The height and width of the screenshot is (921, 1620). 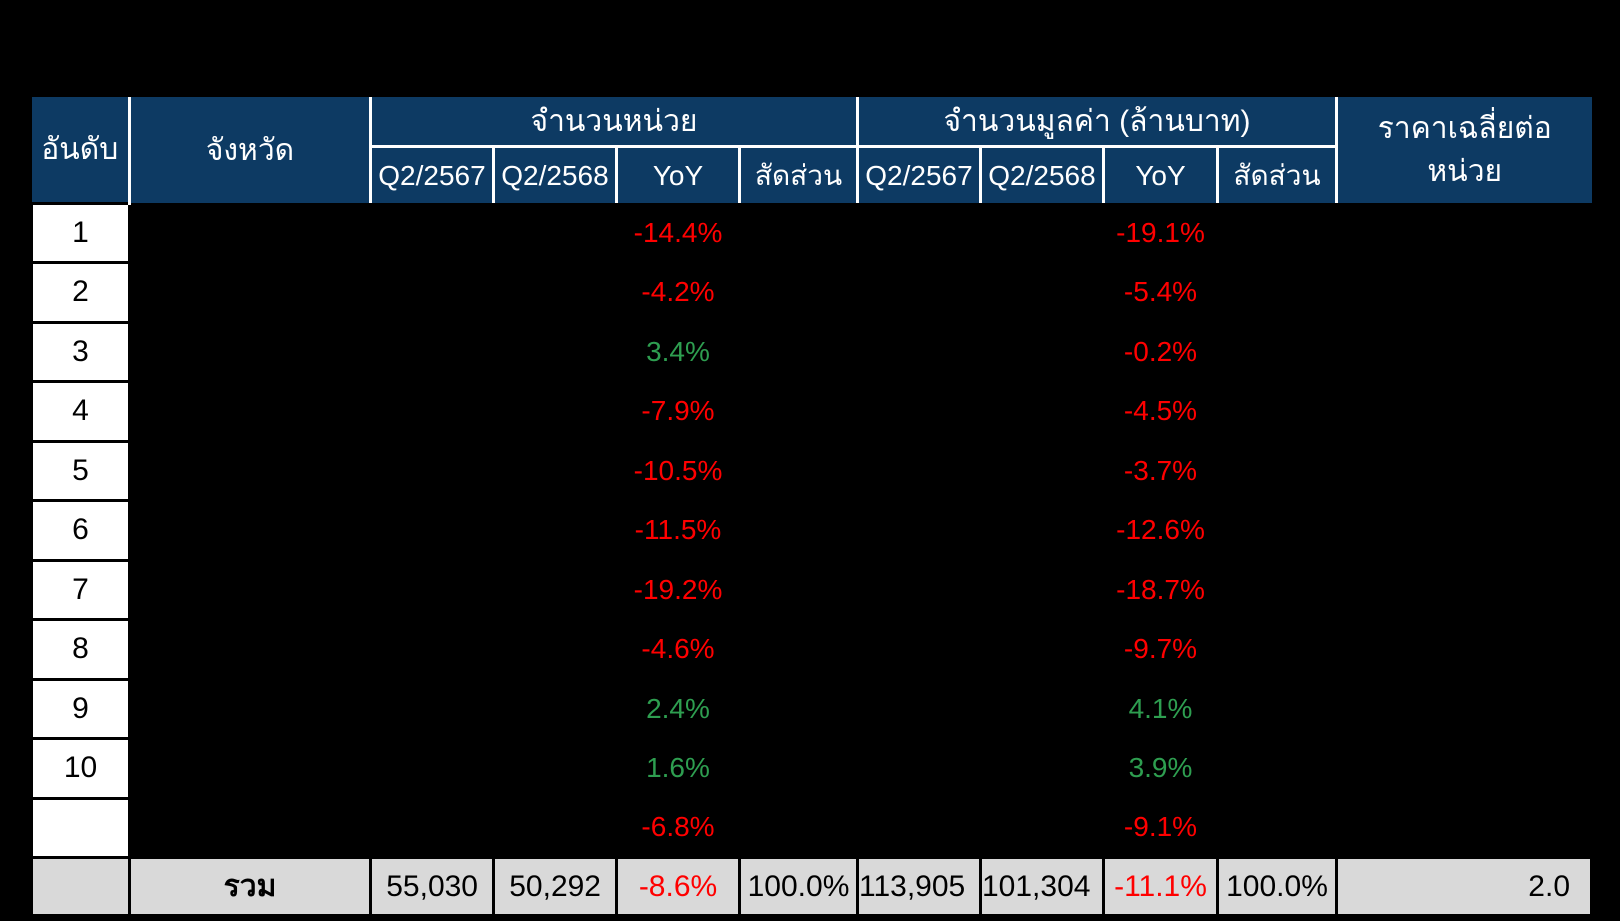 I want to click on table-row: 10 1.6% 3.9%, so click(x=811, y=768).